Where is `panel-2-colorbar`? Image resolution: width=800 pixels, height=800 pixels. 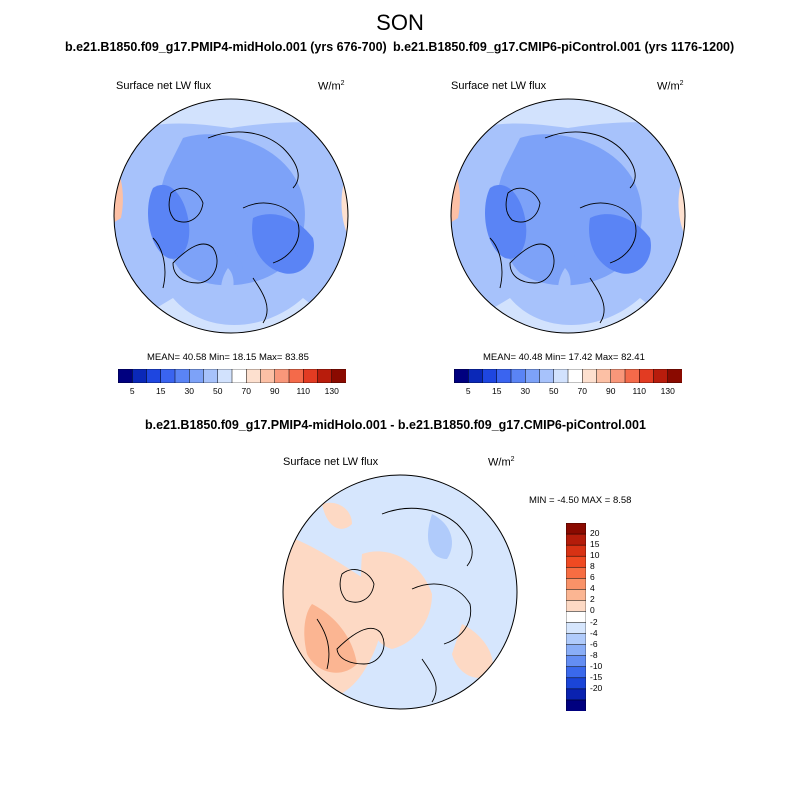 panel-2-colorbar is located at coordinates (568, 376).